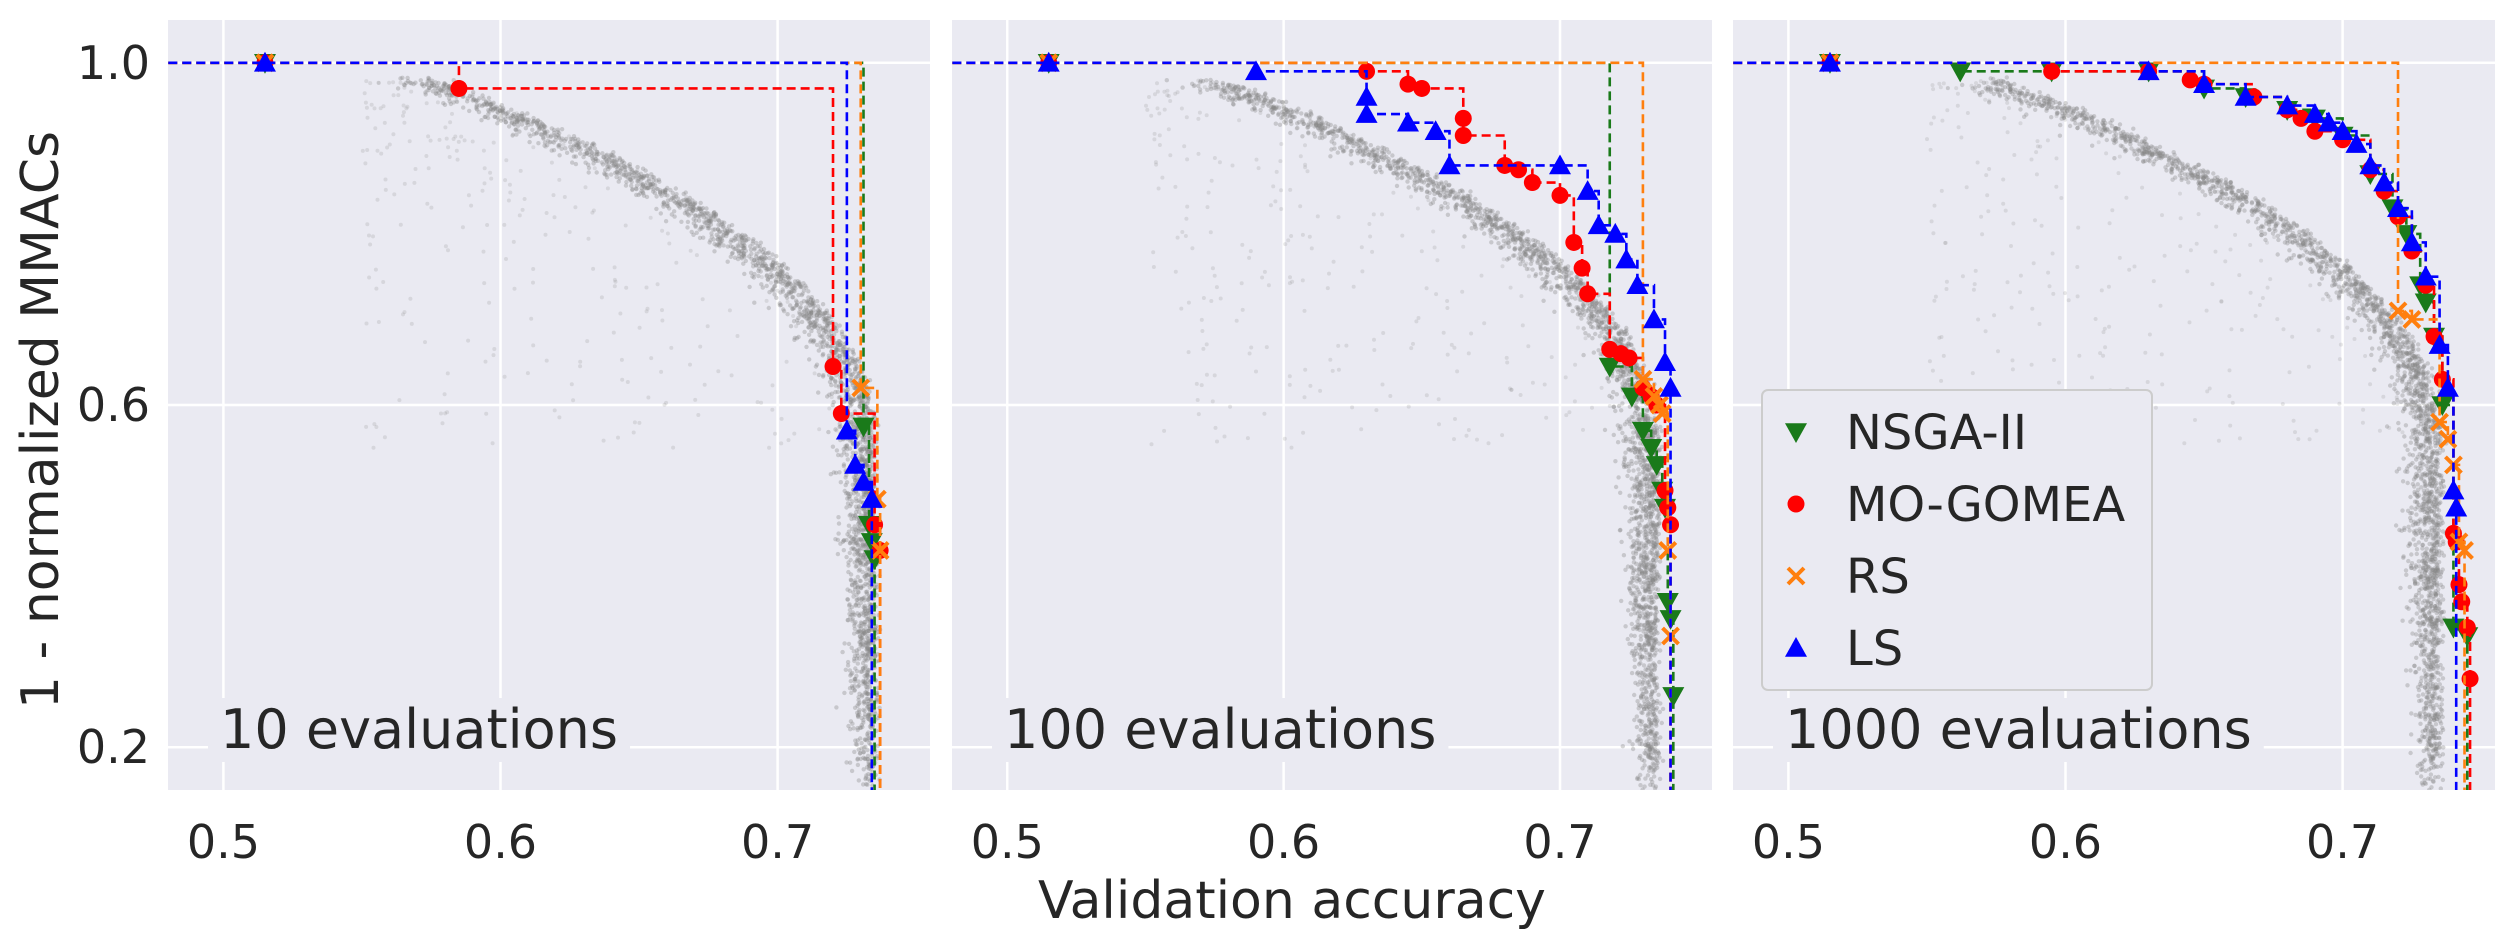 Image resolution: width=2510 pixels, height=945 pixels. I want to click on x-tick-label: 0.7, so click(777, 842).